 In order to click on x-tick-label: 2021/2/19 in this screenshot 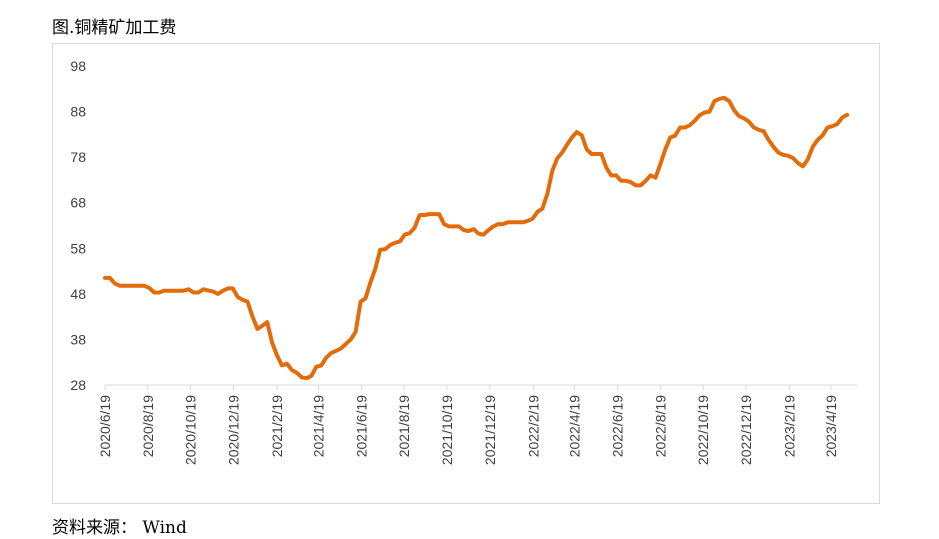, I will do `click(277, 426)`.